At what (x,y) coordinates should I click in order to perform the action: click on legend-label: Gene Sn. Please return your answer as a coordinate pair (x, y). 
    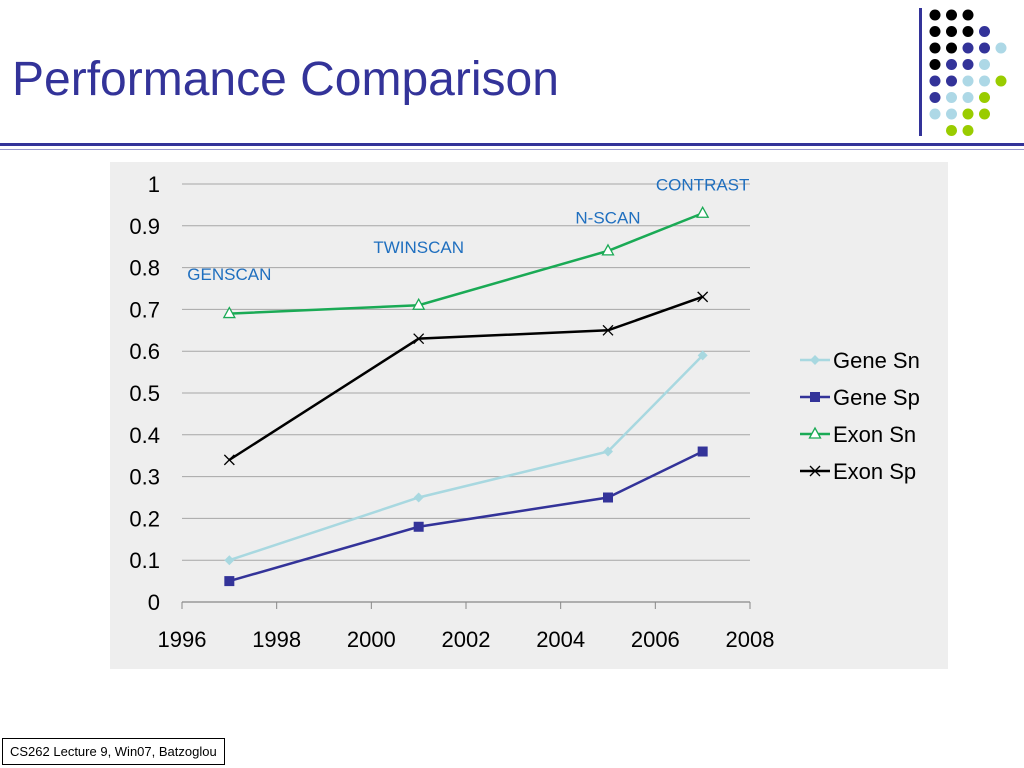
    Looking at the image, I should click on (876, 360).